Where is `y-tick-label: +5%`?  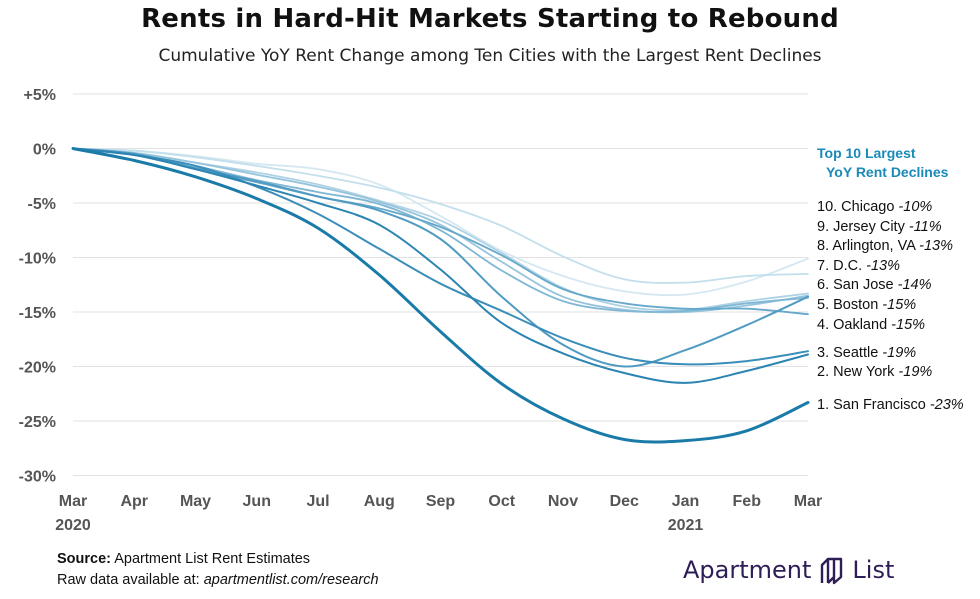 y-tick-label: +5% is located at coordinates (40, 95).